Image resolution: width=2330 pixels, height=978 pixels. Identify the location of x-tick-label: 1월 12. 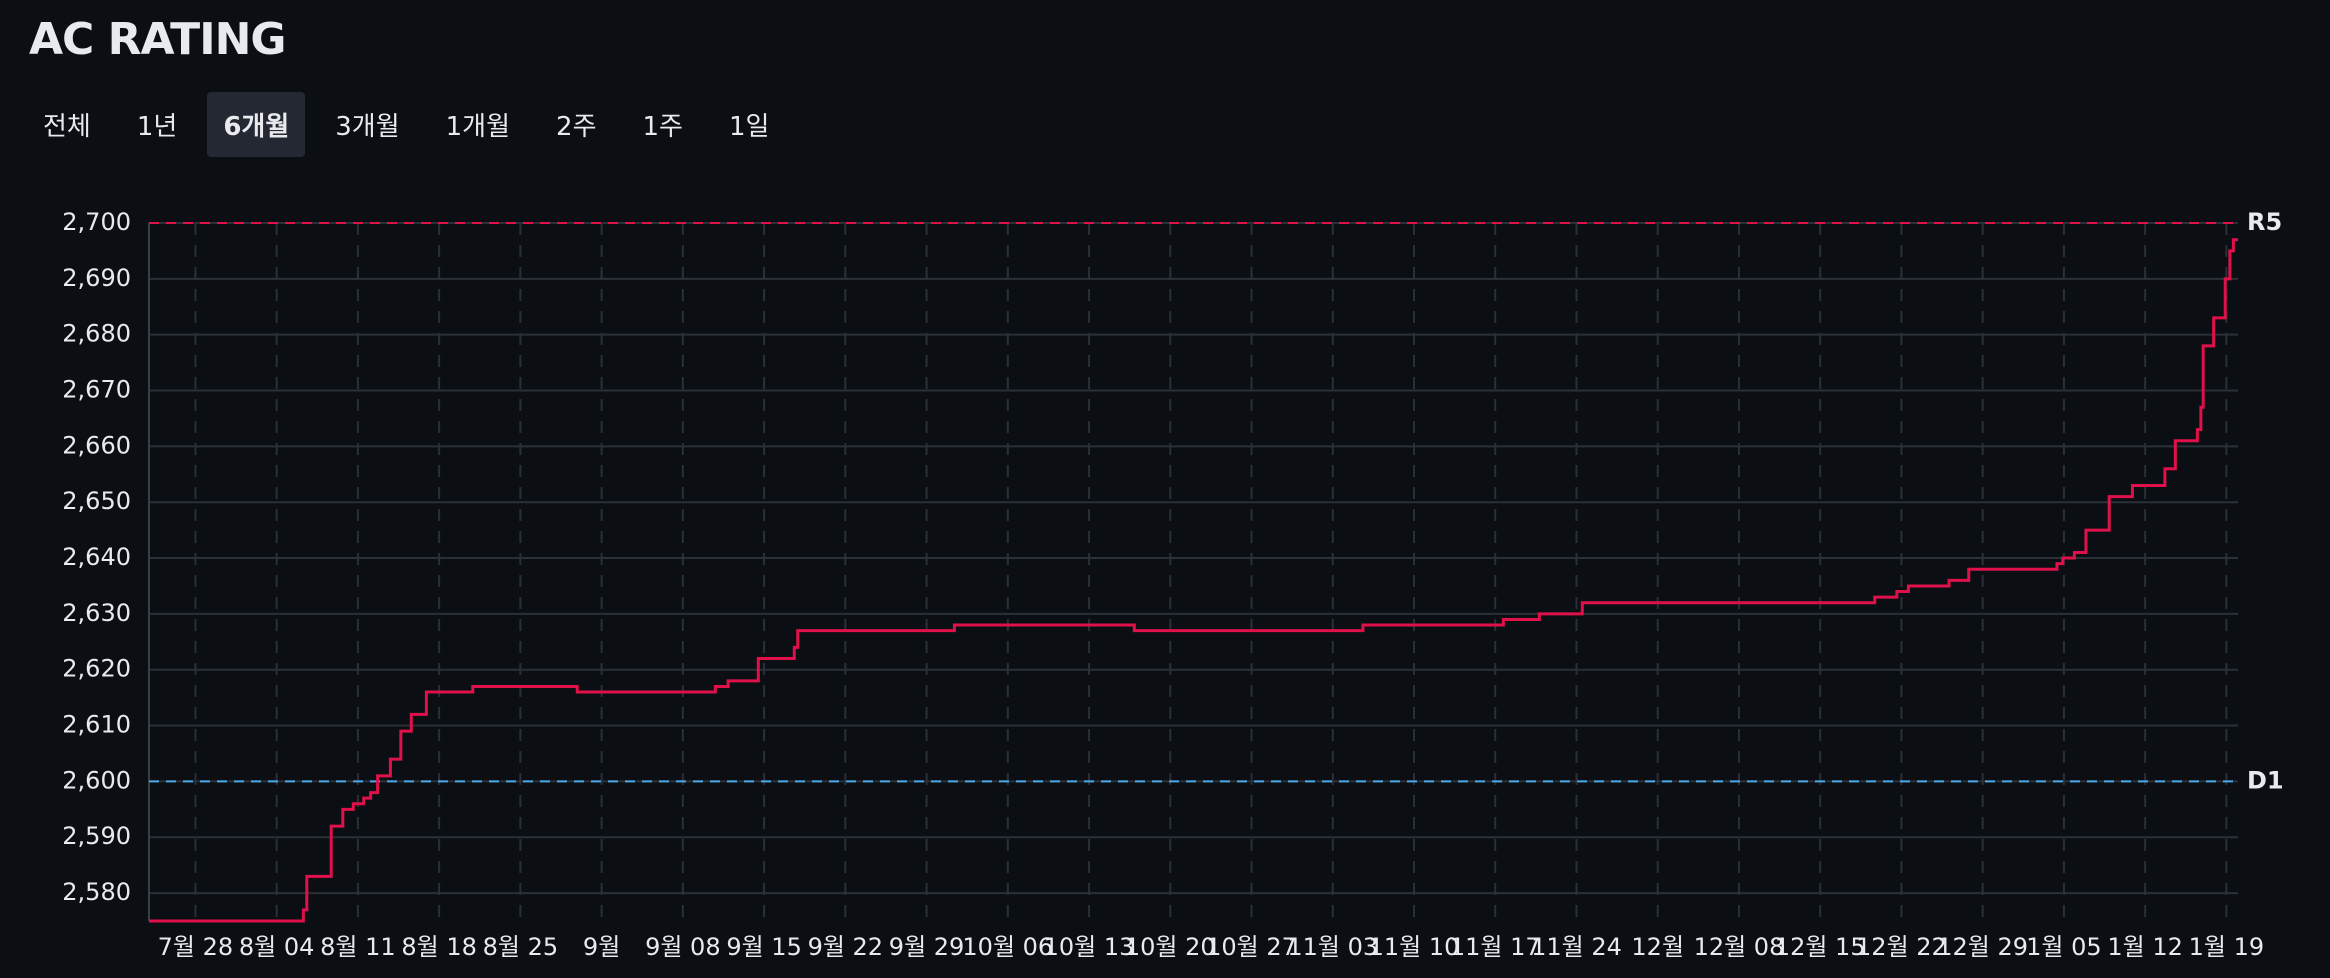
(2145, 947).